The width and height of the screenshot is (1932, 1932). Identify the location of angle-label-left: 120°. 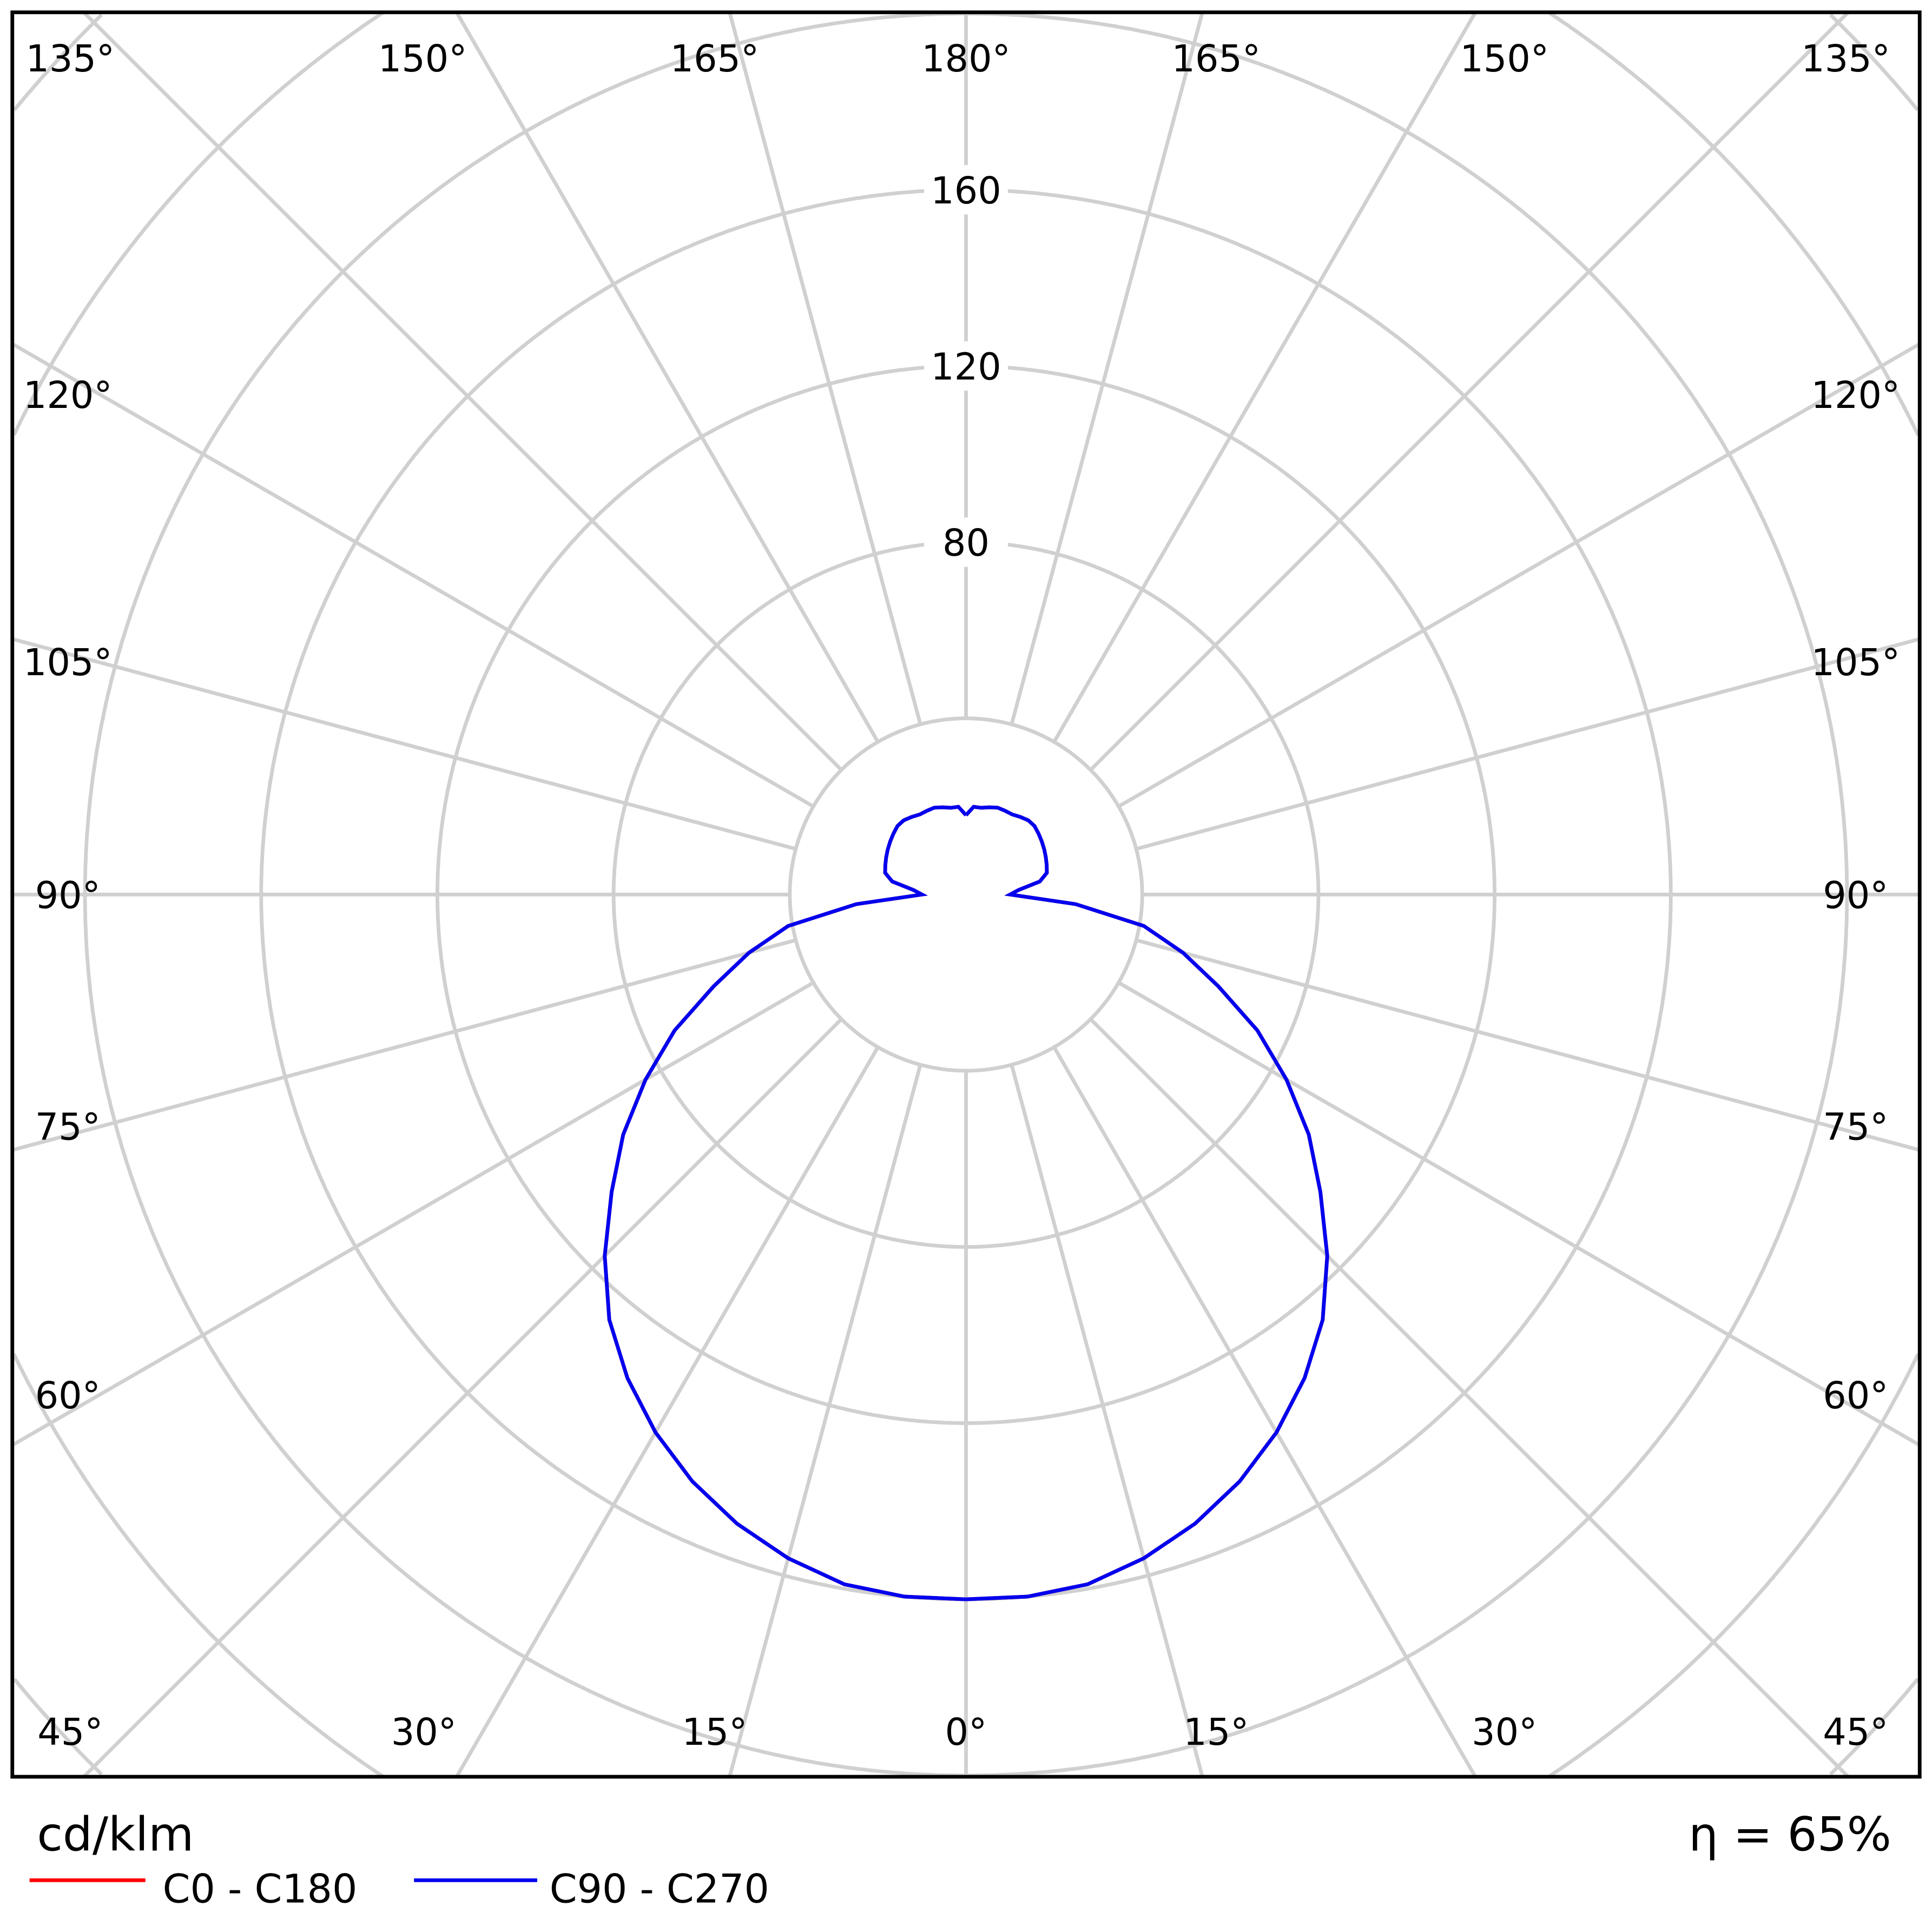
(68, 395).